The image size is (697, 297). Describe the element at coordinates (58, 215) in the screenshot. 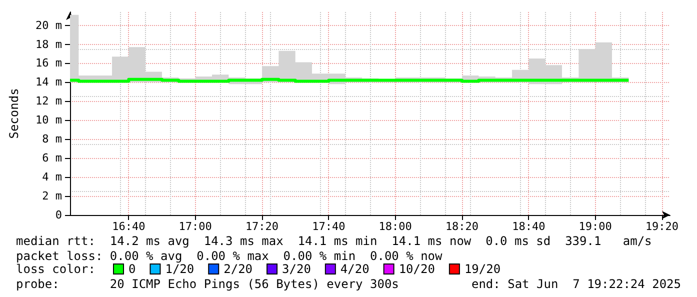

I see `y-tick-label: 0` at that location.